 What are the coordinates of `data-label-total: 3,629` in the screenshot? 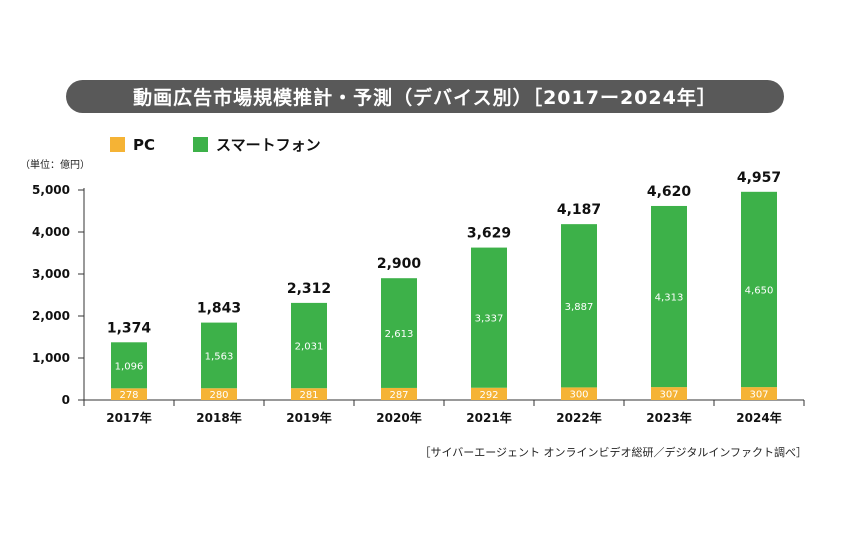 It's located at (489, 234).